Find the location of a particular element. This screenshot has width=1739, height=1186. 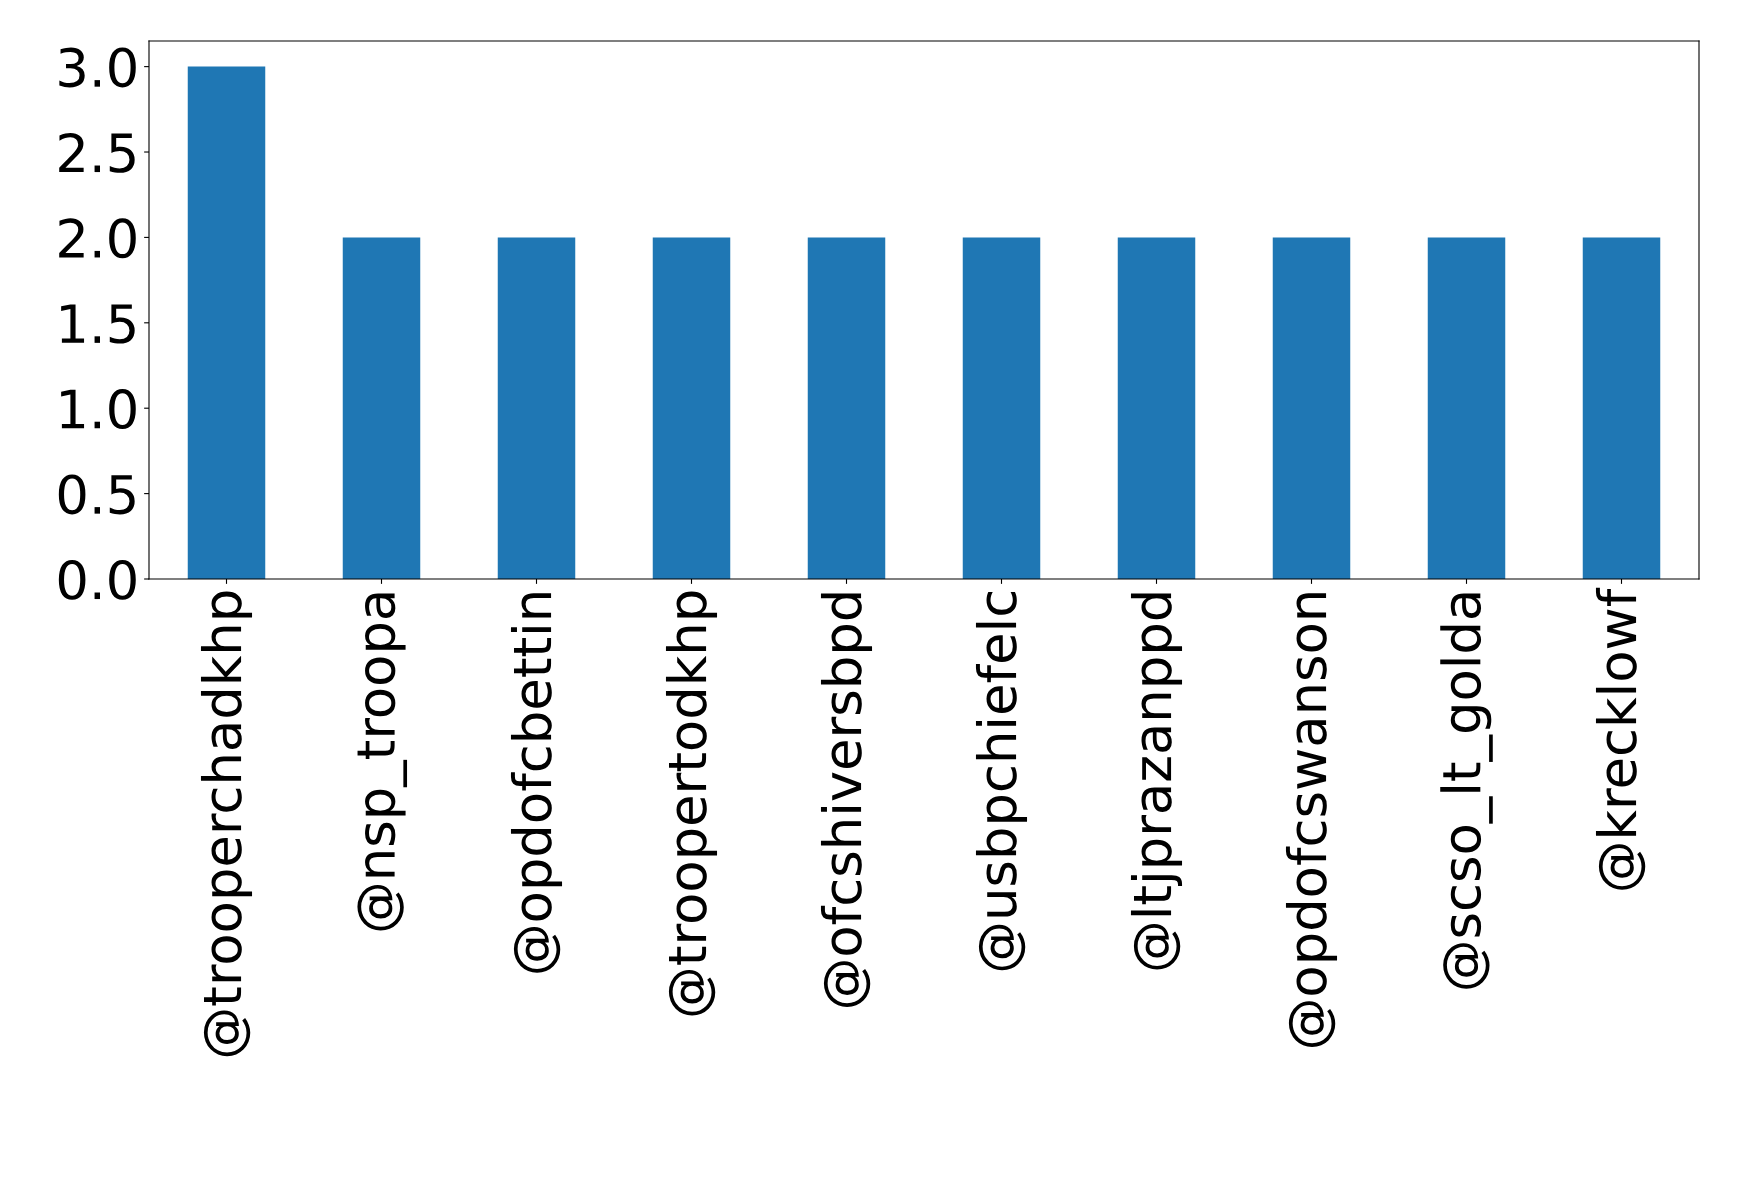

x-tick-label: @opdofcbettin is located at coordinates (536, 783).